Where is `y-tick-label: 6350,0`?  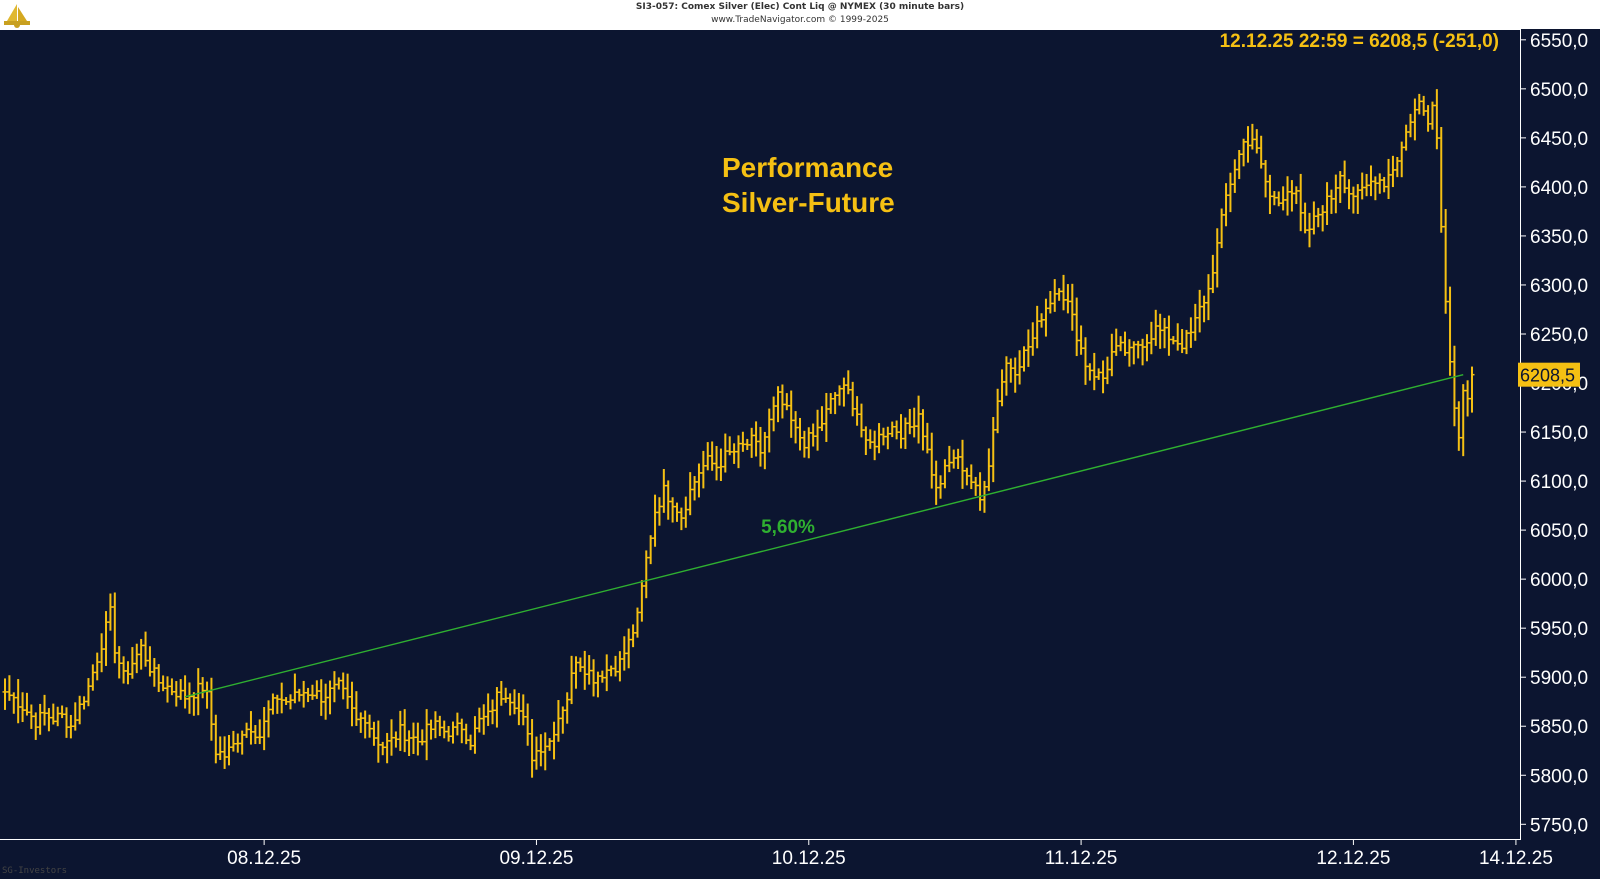 y-tick-label: 6350,0 is located at coordinates (1559, 237).